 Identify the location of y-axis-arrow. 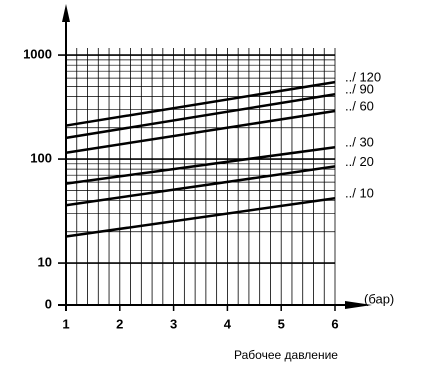
(66, 13).